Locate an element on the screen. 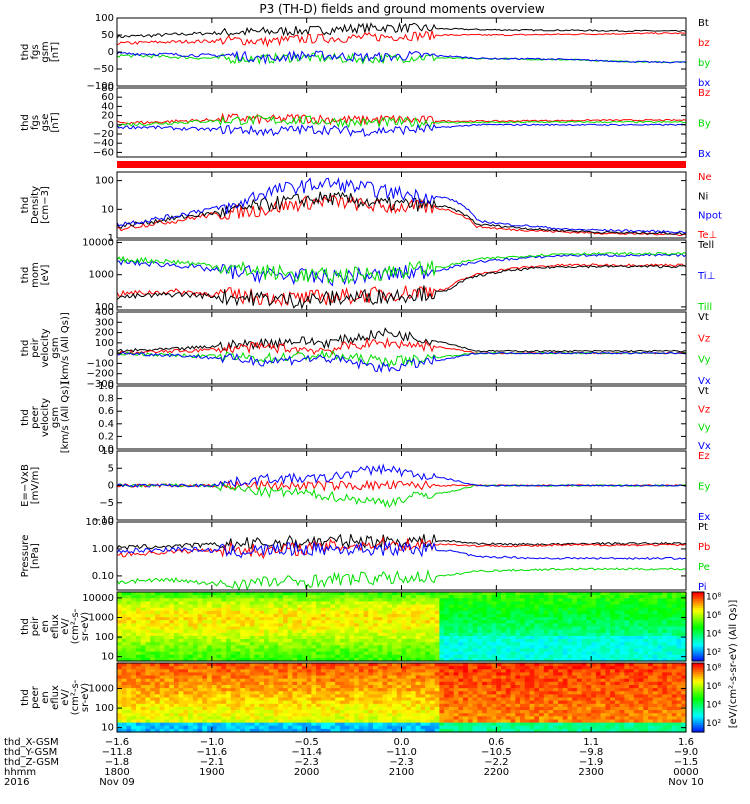 The image size is (750, 804). series-line-Bt is located at coordinates (401, 30).